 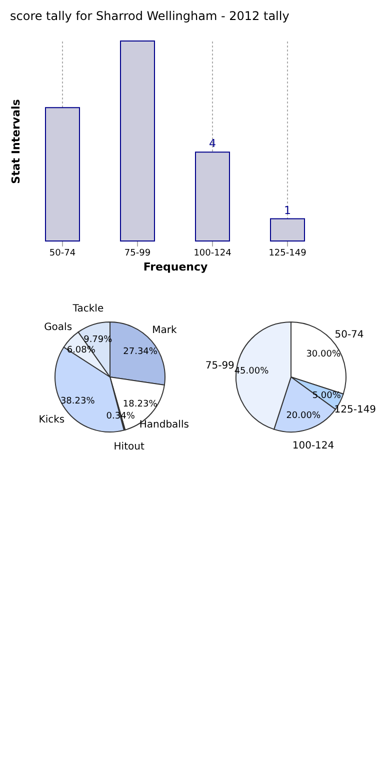 What do you see at coordinates (323, 354) in the screenshot?
I see `data-label: 30.00%` at bounding box center [323, 354].